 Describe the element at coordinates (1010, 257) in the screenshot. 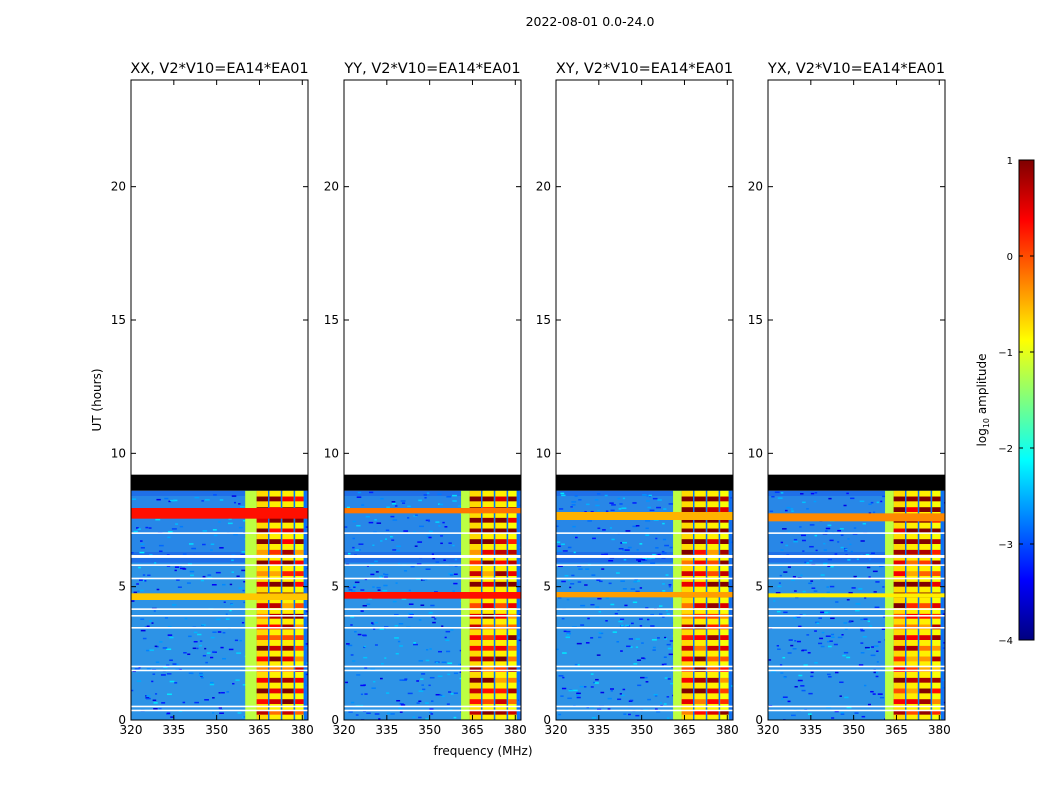

I see `colorbar-tick-label: 0` at that location.